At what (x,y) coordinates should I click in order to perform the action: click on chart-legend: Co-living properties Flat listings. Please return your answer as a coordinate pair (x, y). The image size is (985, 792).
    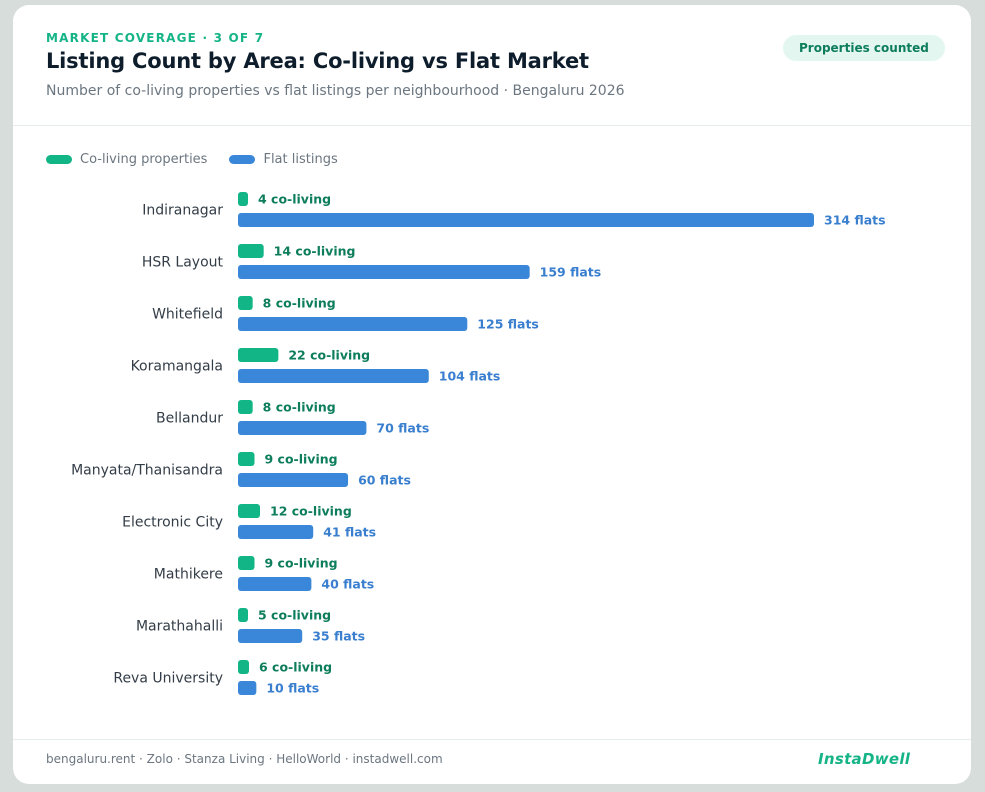
    Looking at the image, I should click on (203, 159).